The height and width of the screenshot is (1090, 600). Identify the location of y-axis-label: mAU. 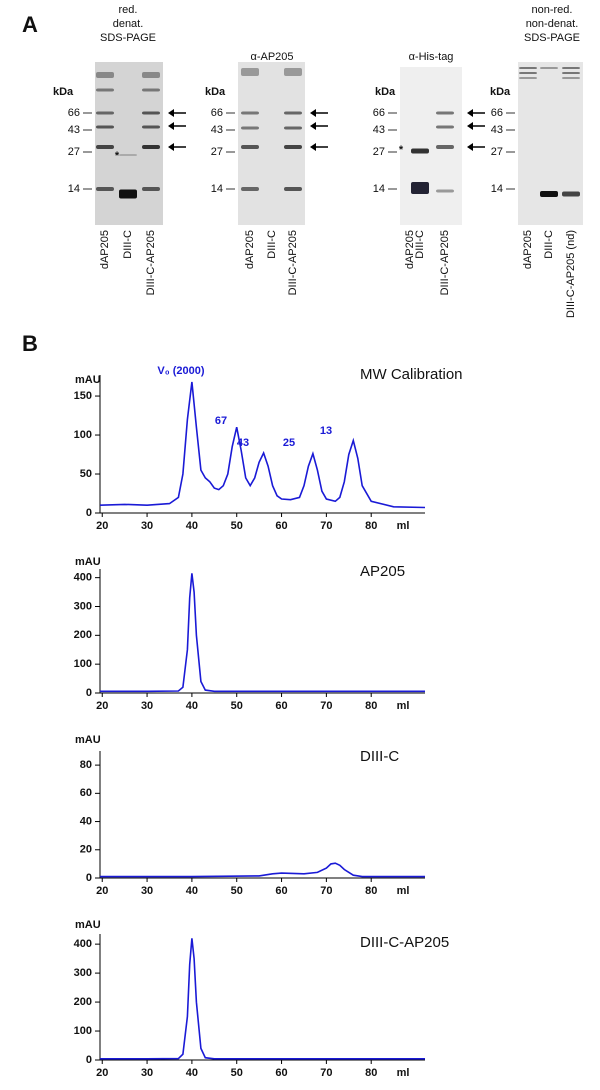
(88, 740).